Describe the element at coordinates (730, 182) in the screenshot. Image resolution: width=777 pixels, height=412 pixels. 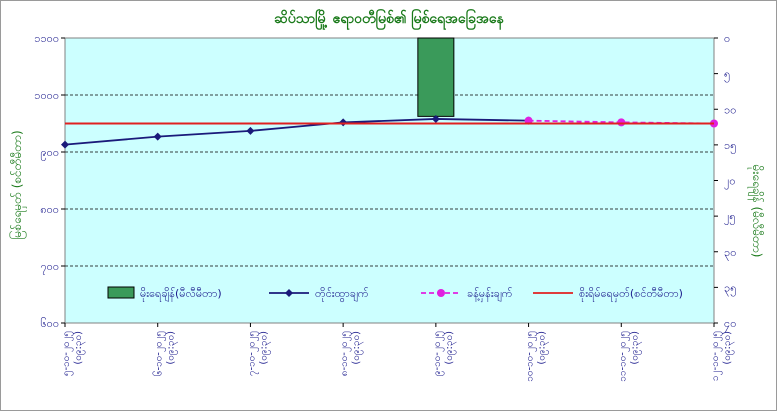
I see `right-tick-label: ၂၀` at that location.